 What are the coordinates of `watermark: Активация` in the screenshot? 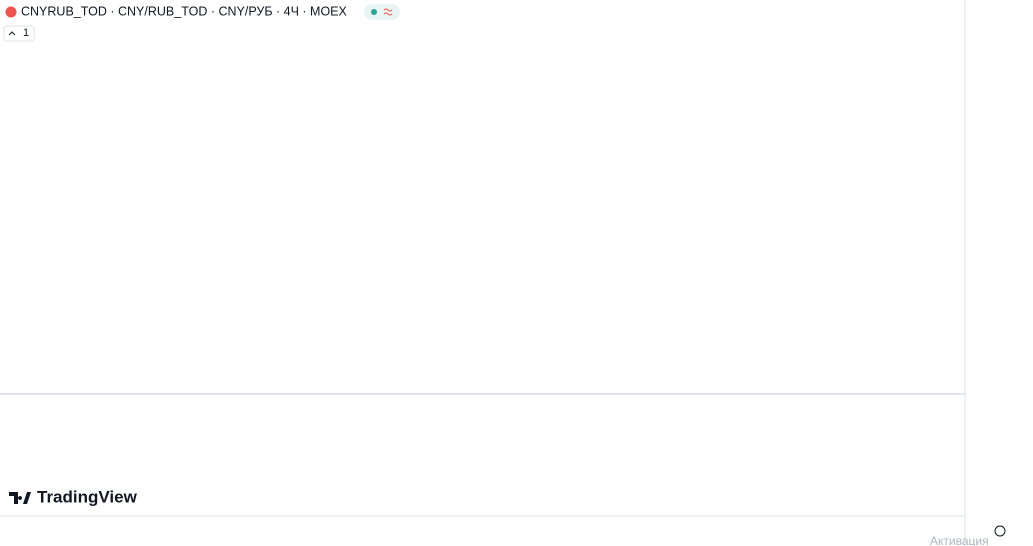 It's located at (959, 540).